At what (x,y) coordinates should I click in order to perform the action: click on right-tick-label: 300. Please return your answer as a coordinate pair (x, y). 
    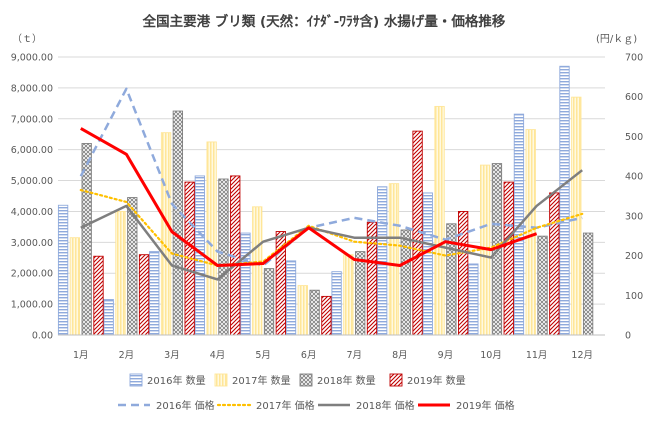
    Looking at the image, I should click on (634, 216).